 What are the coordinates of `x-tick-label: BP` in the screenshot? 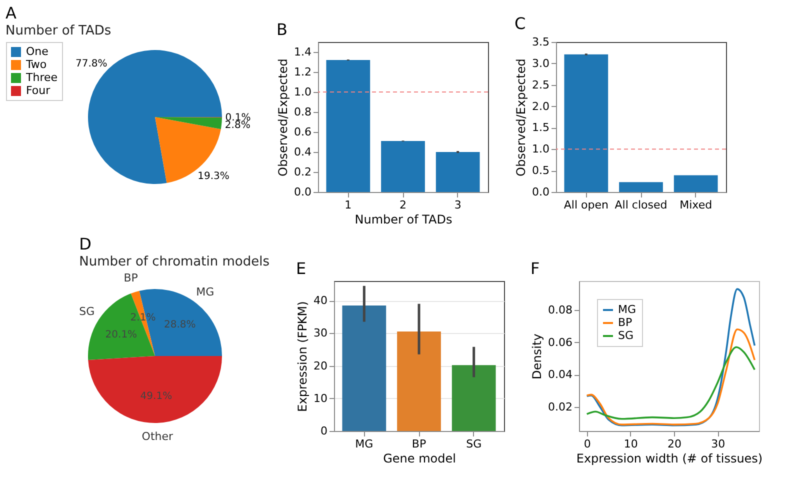 It's located at (419, 444).